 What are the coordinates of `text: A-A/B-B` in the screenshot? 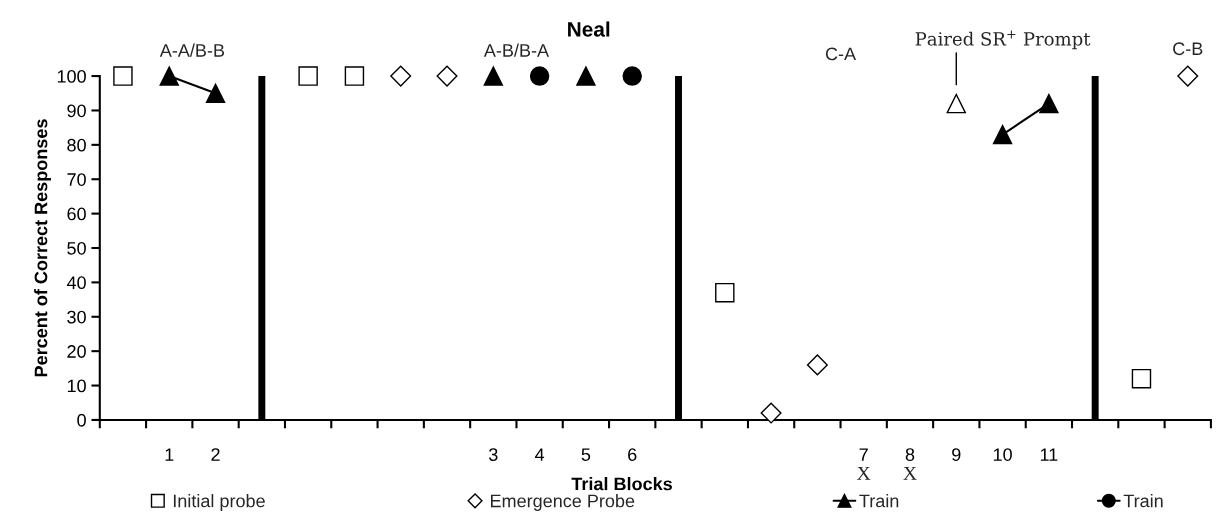 It's located at (192, 50).